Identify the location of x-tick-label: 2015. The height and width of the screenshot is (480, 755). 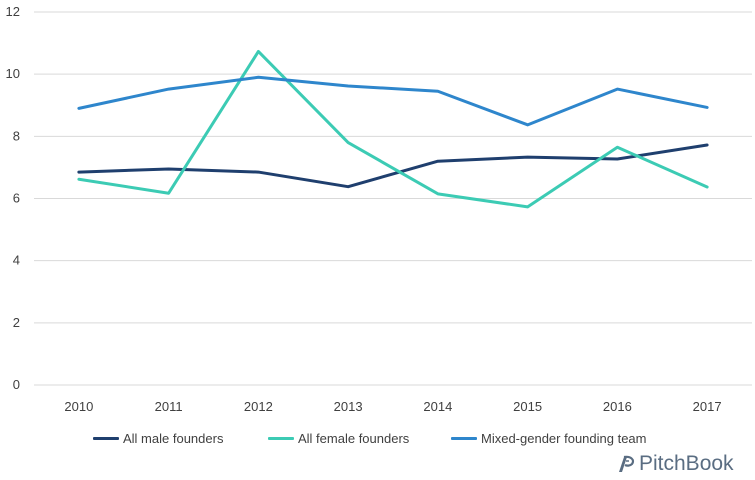
(527, 406).